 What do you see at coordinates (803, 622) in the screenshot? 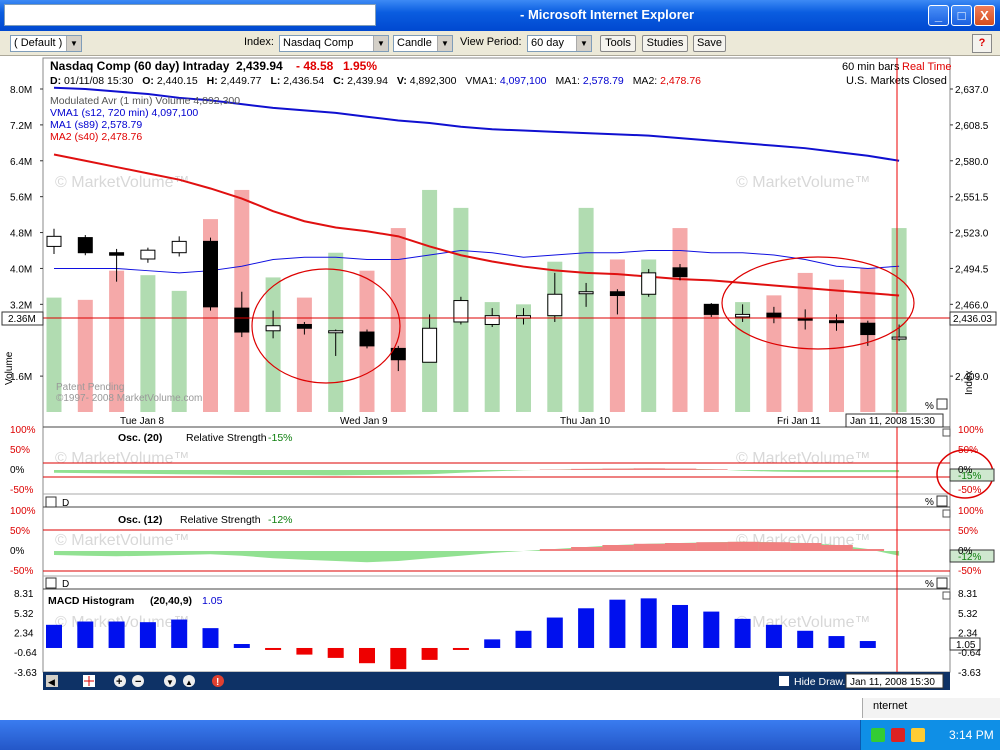
I see `watermark-text: © MarketVolume™` at bounding box center [803, 622].